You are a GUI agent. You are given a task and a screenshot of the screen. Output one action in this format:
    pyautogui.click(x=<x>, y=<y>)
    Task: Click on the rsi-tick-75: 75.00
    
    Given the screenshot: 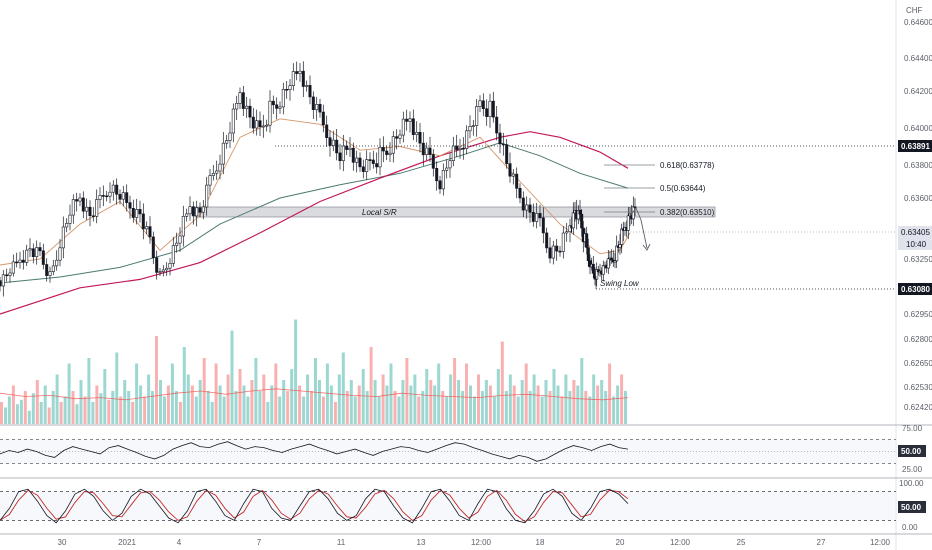 What is the action you would take?
    pyautogui.click(x=912, y=428)
    